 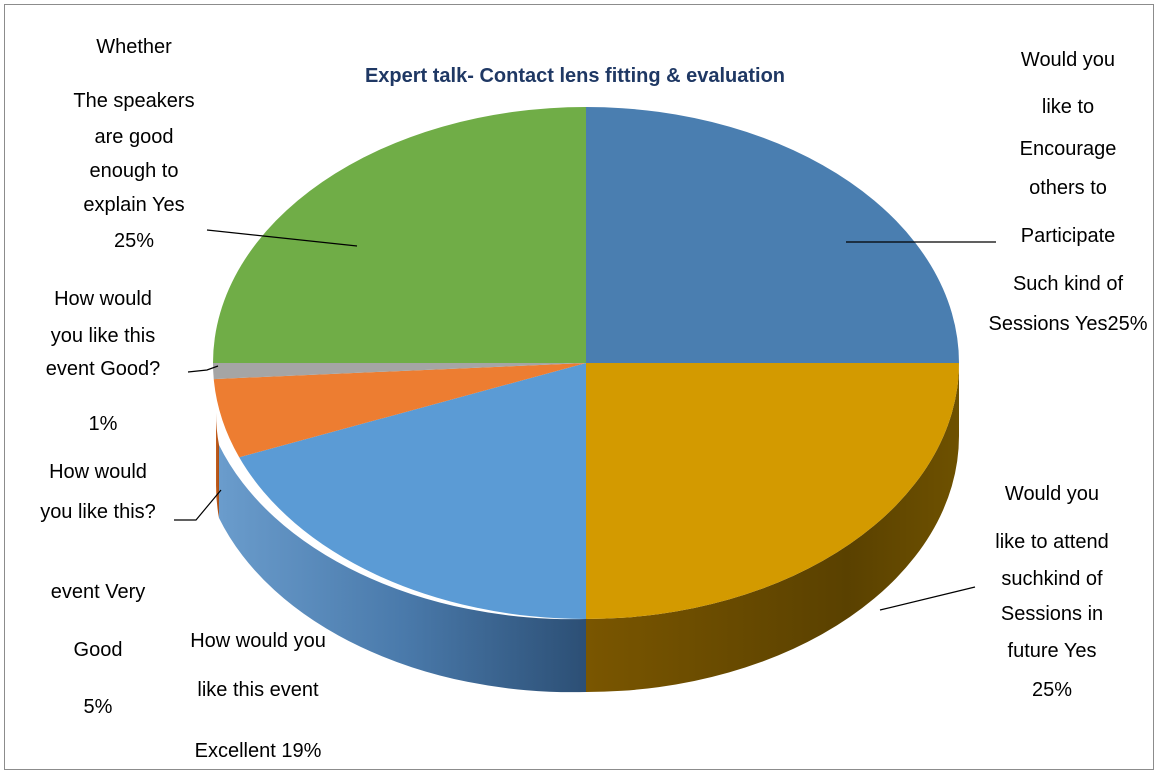 I want to click on data-label-speakers-line-3: are good, so click(x=134, y=137).